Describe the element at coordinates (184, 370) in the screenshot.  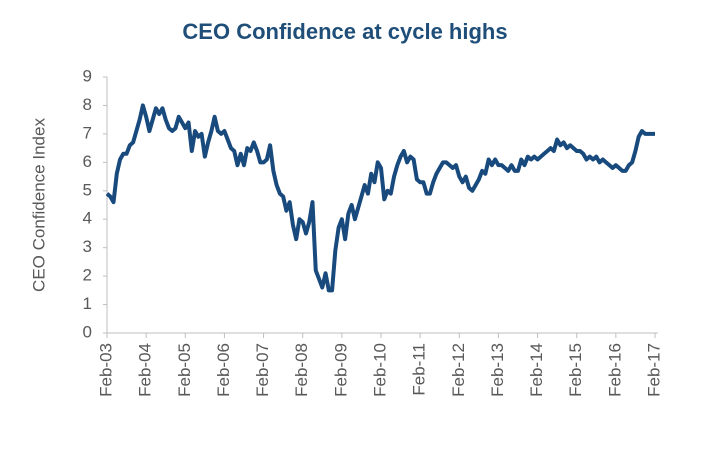
I see `x-tick-label: Feb-05` at that location.